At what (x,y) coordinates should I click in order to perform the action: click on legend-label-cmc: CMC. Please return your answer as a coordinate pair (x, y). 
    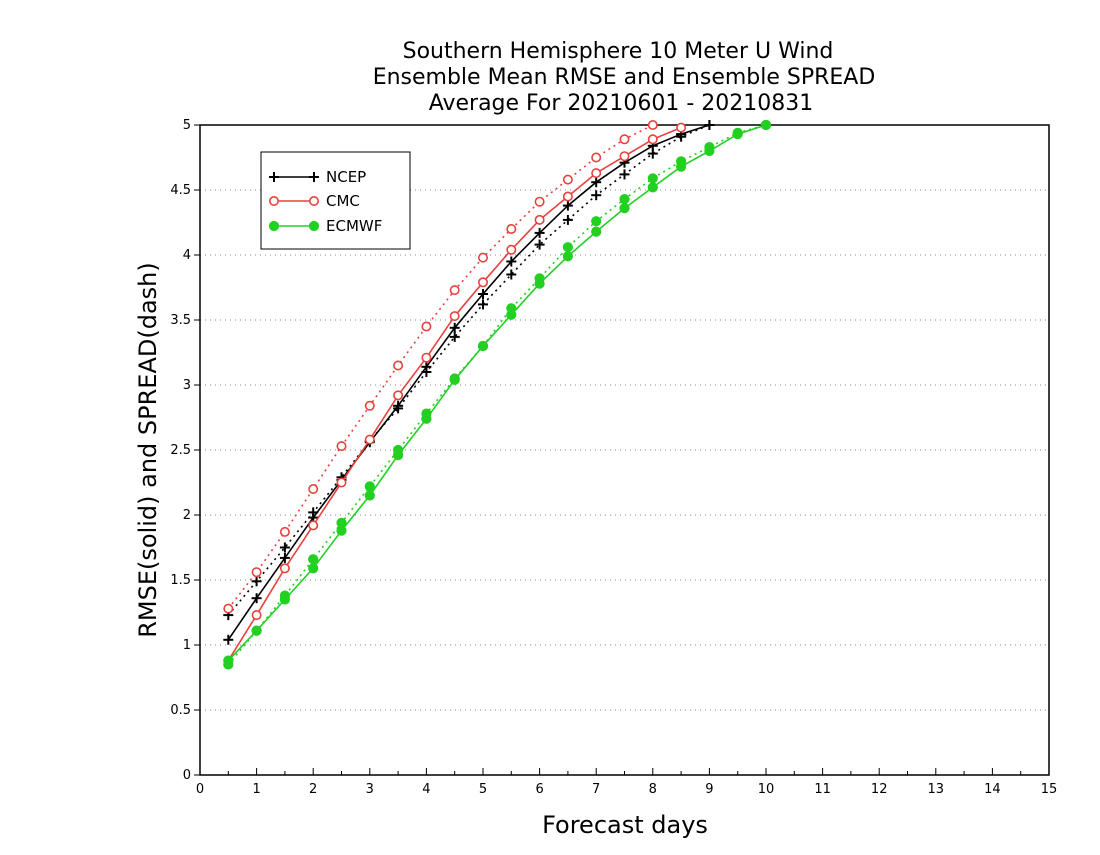
    Looking at the image, I should click on (343, 201).